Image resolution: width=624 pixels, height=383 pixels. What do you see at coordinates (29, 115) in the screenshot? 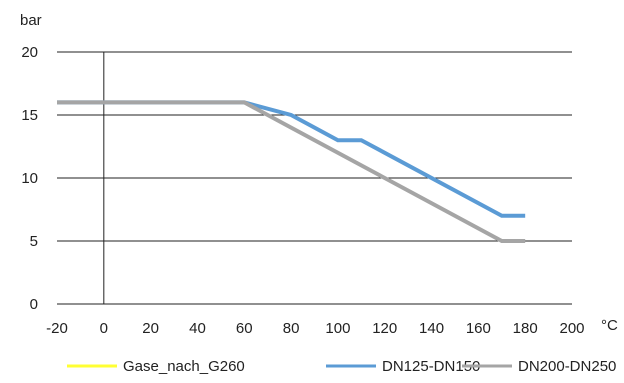
I see `y-tick-label: 15` at bounding box center [29, 115].